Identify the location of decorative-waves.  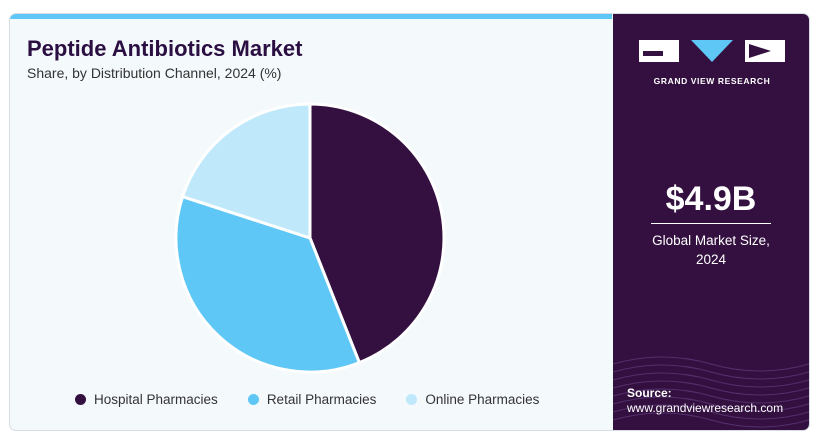
(711, 392).